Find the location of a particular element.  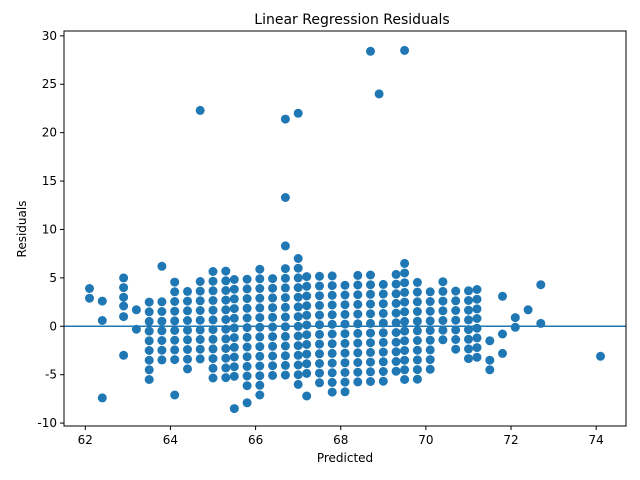

x-tick-label: 68 is located at coordinates (340, 440).